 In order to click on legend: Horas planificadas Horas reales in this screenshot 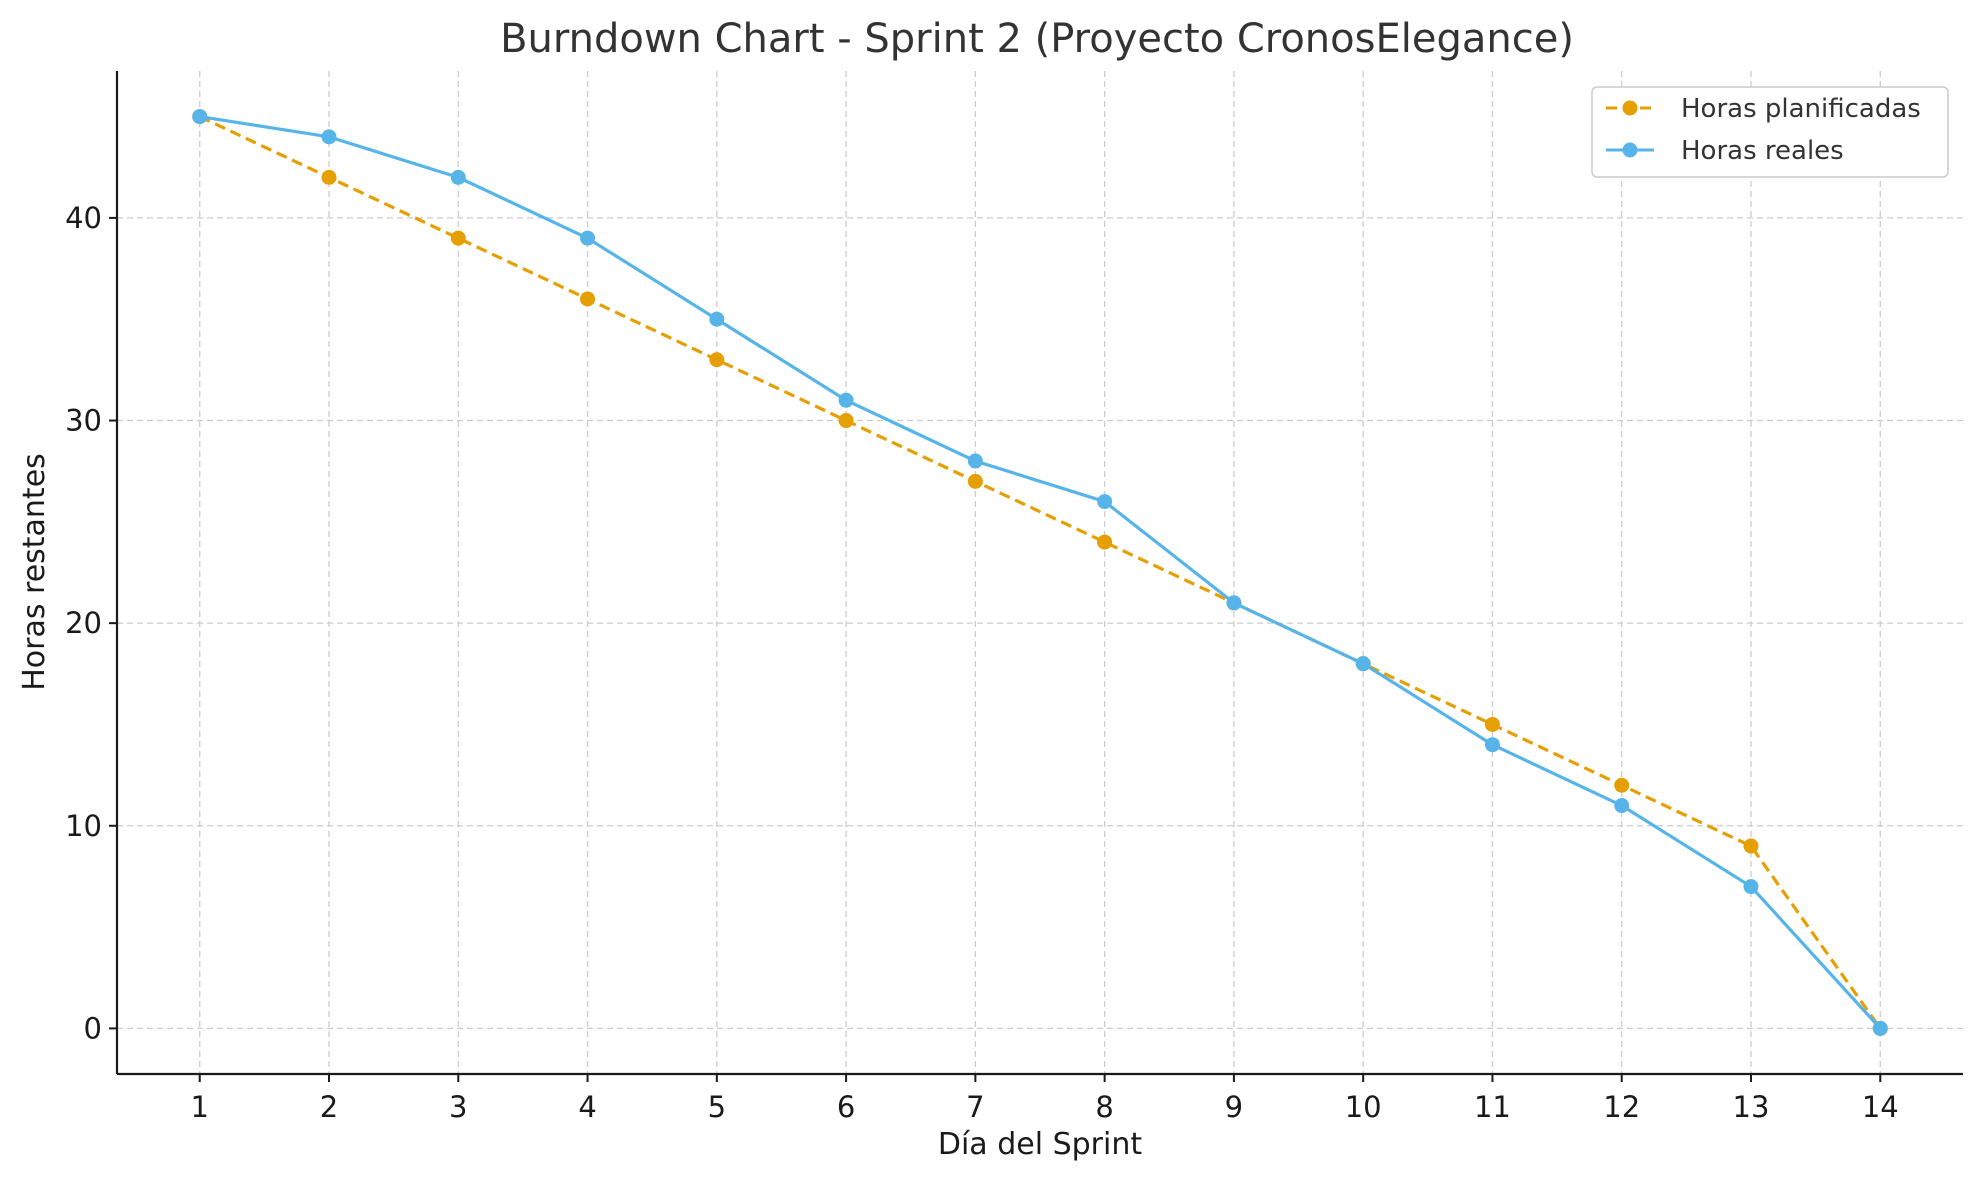, I will do `click(1770, 132)`.